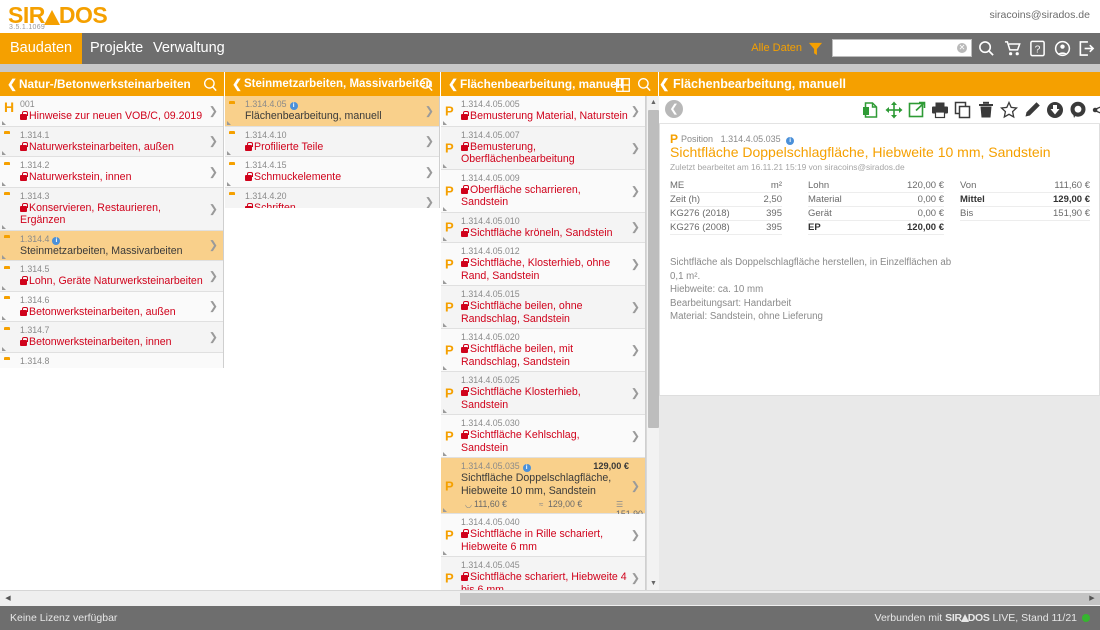  I want to click on comment-icon, so click(1078, 110).